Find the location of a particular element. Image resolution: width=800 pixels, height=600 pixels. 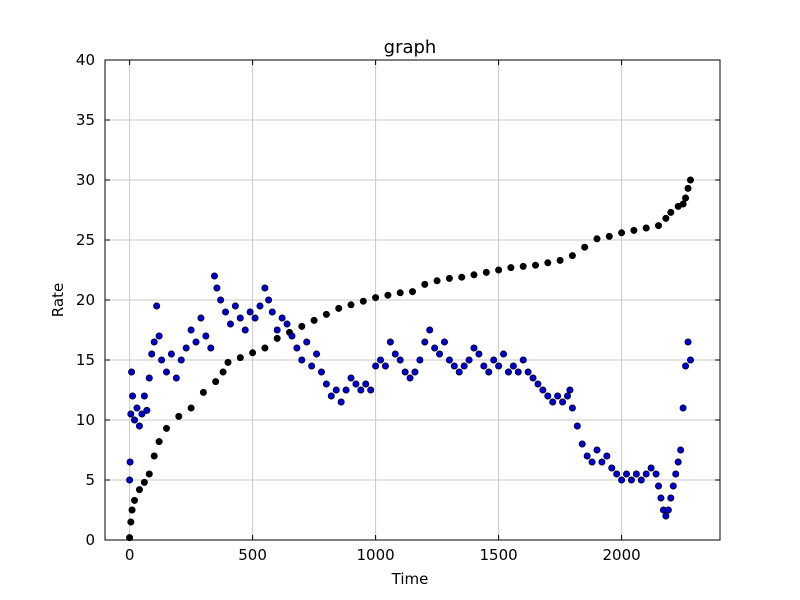

chart-title: graph is located at coordinates (410, 47).